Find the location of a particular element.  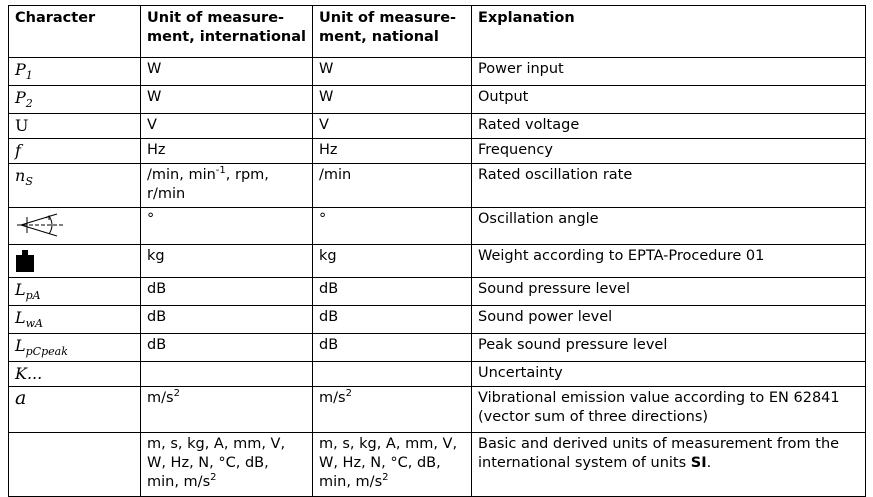

symbol-lpcpeak: LpCpeak is located at coordinates (41, 347).